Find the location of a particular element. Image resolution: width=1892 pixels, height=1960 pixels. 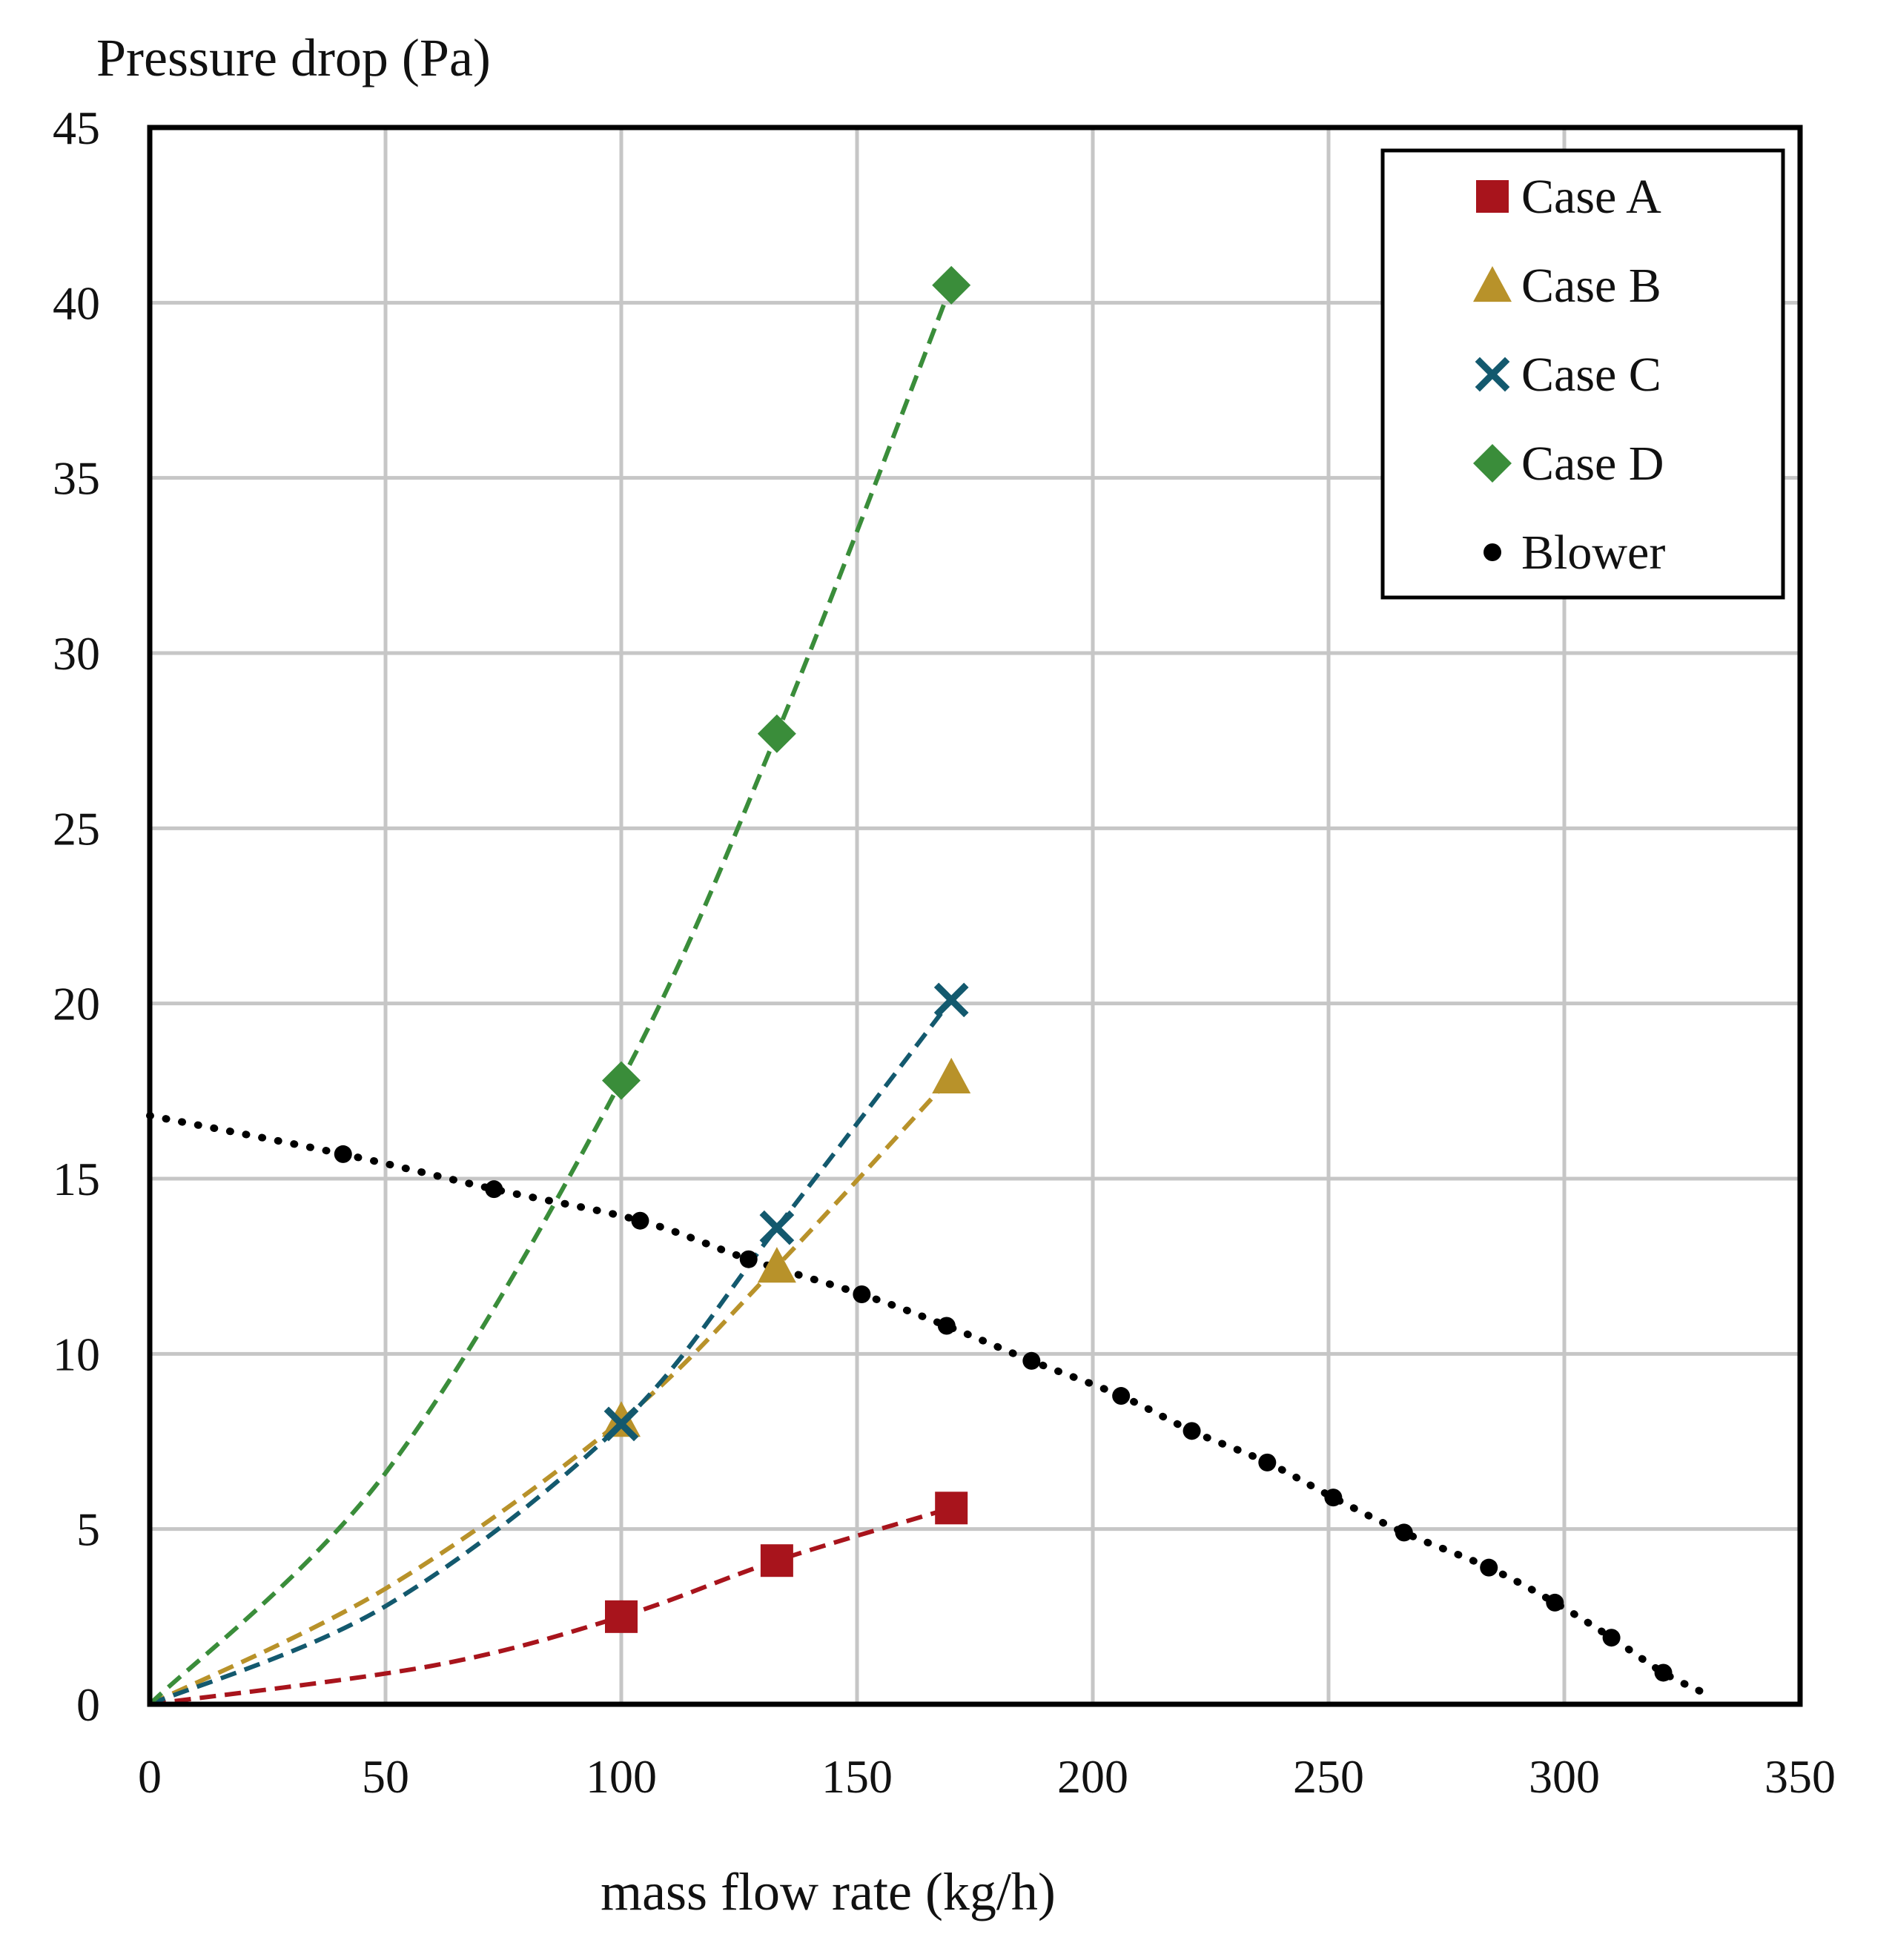

y-tick-label: 40 is located at coordinates (76, 303).